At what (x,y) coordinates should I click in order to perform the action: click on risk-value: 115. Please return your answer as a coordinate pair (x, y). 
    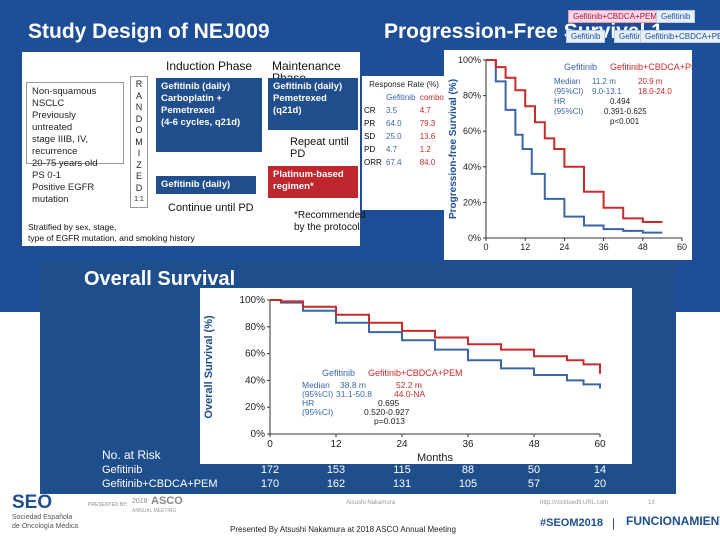
    Looking at the image, I should click on (402, 470).